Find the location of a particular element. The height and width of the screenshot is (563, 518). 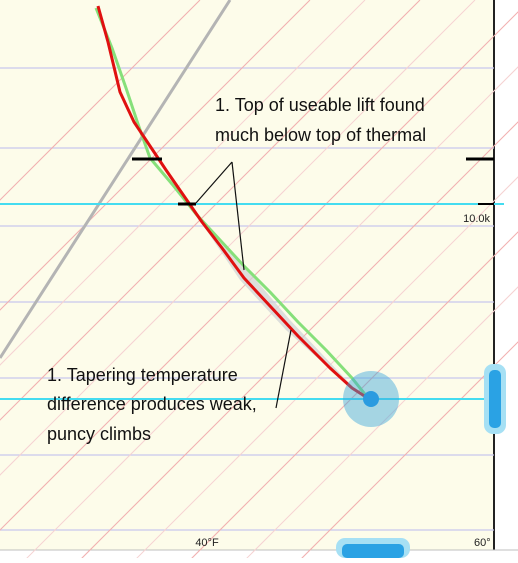

altitude-label: 10.0k is located at coordinates (476, 219).